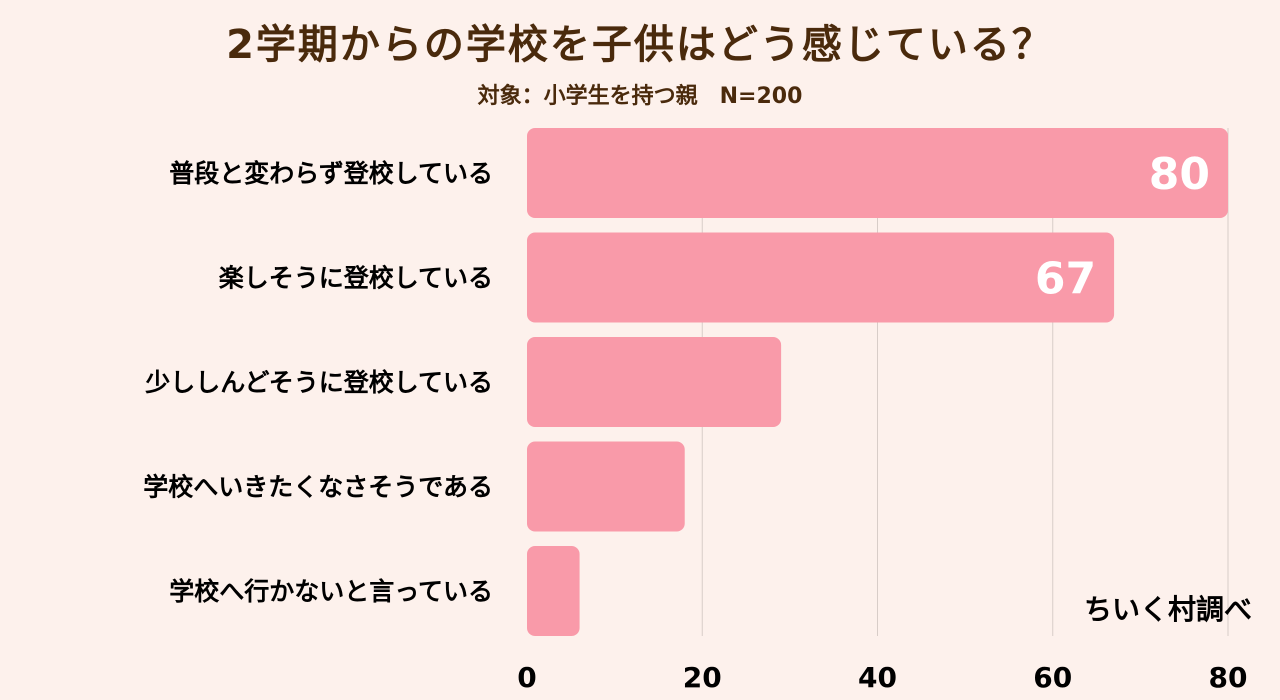  I want to click on data-label-0: 80, so click(1179, 174).